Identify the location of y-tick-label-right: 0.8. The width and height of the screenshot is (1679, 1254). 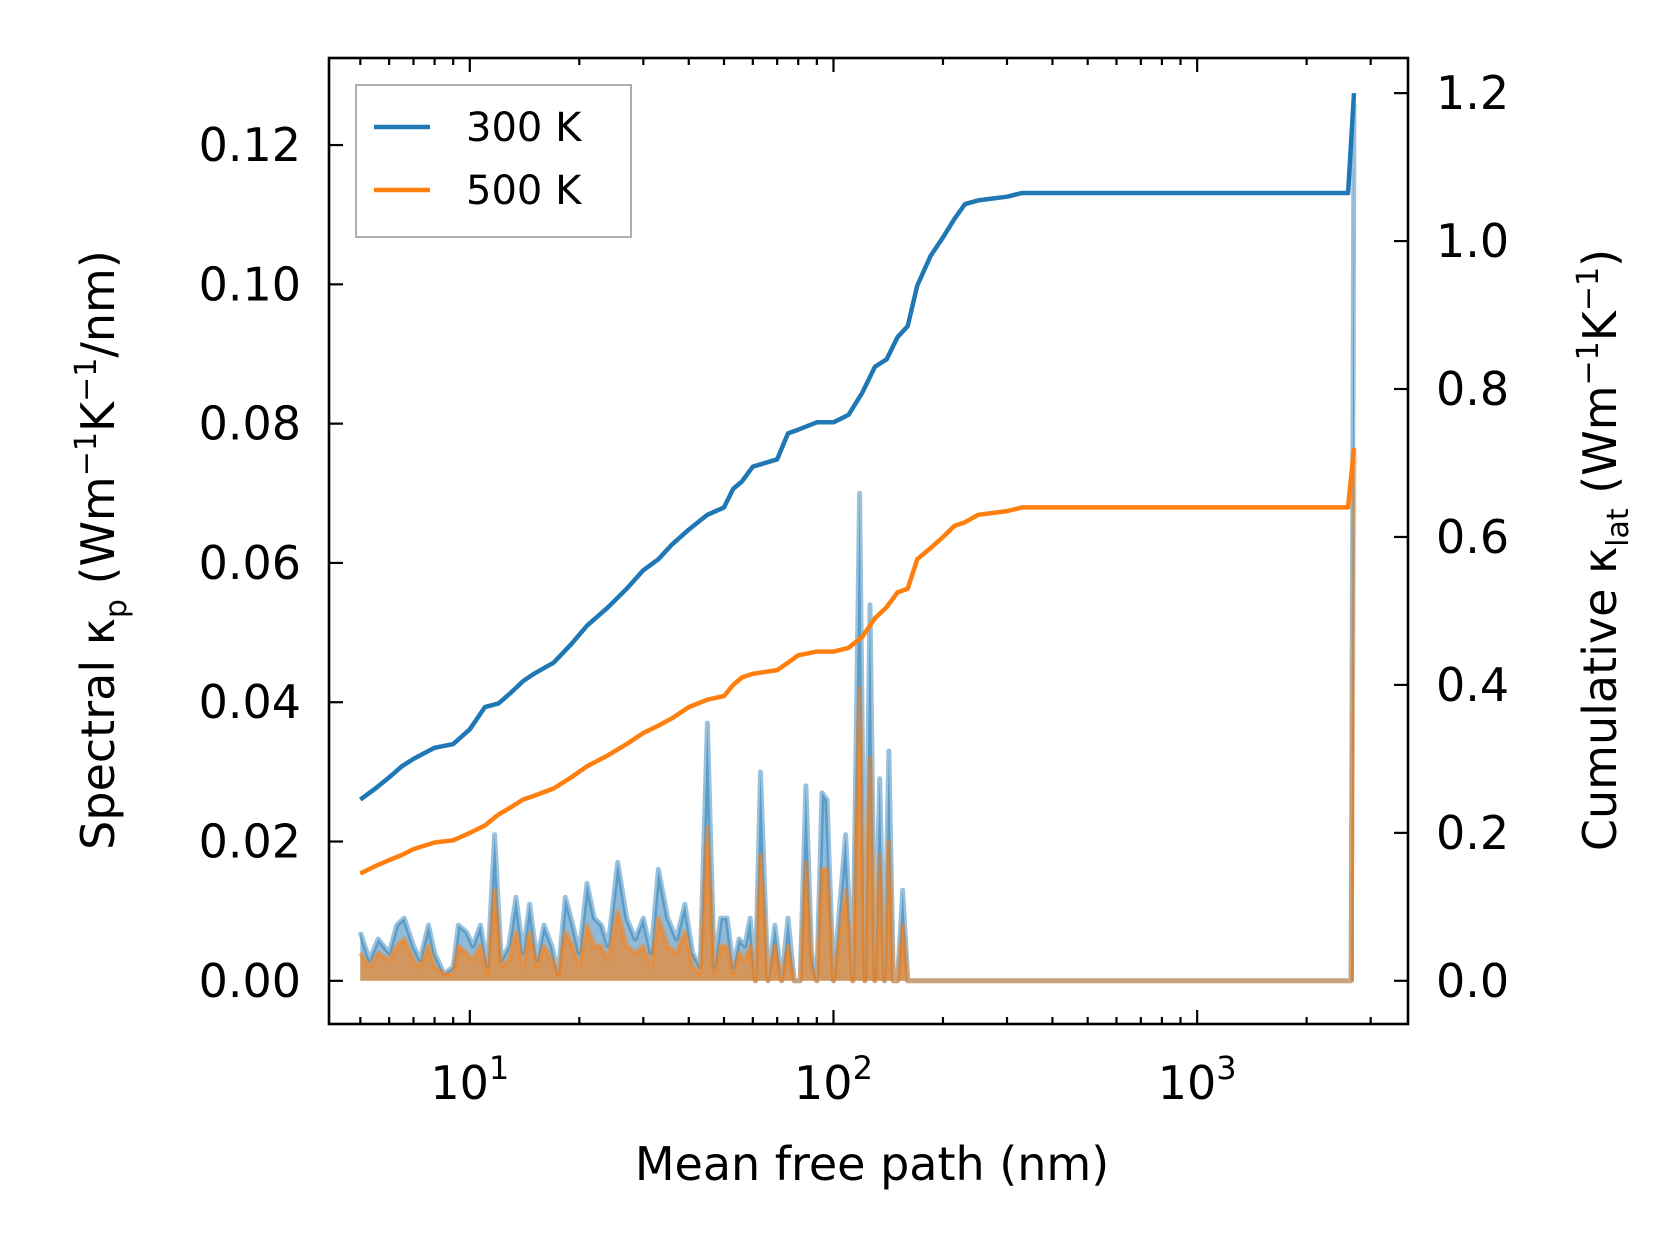
(1472, 389).